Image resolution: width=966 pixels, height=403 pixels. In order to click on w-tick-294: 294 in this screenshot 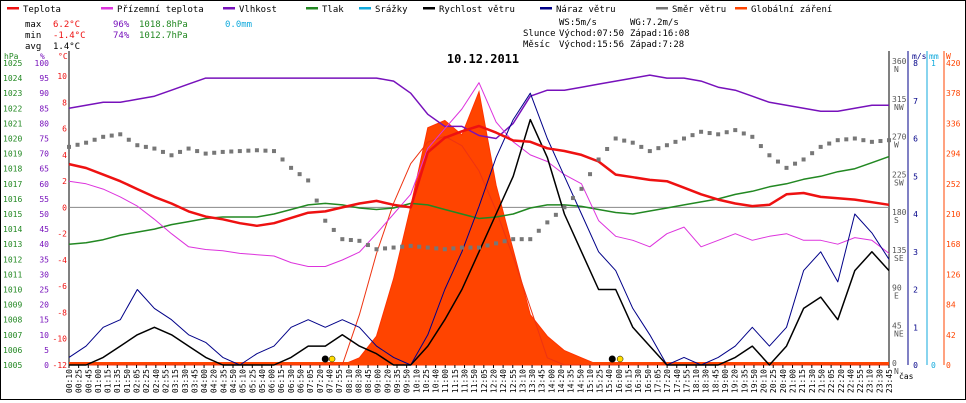, I will do `click(953, 154)`.